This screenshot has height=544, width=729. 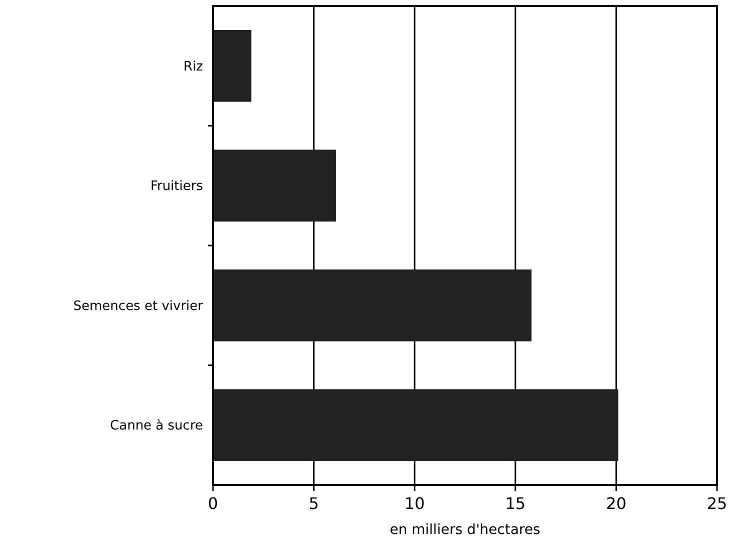 I want to click on x-tick-label: 25, so click(x=717, y=503).